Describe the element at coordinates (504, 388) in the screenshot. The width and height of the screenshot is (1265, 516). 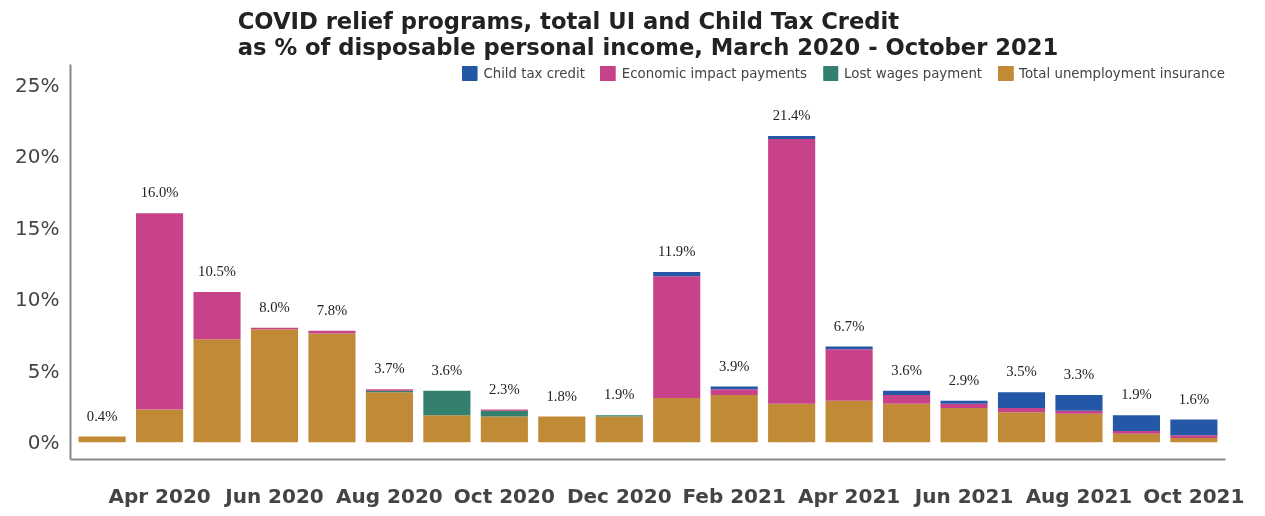
I see `total-label: 2.3%` at that location.